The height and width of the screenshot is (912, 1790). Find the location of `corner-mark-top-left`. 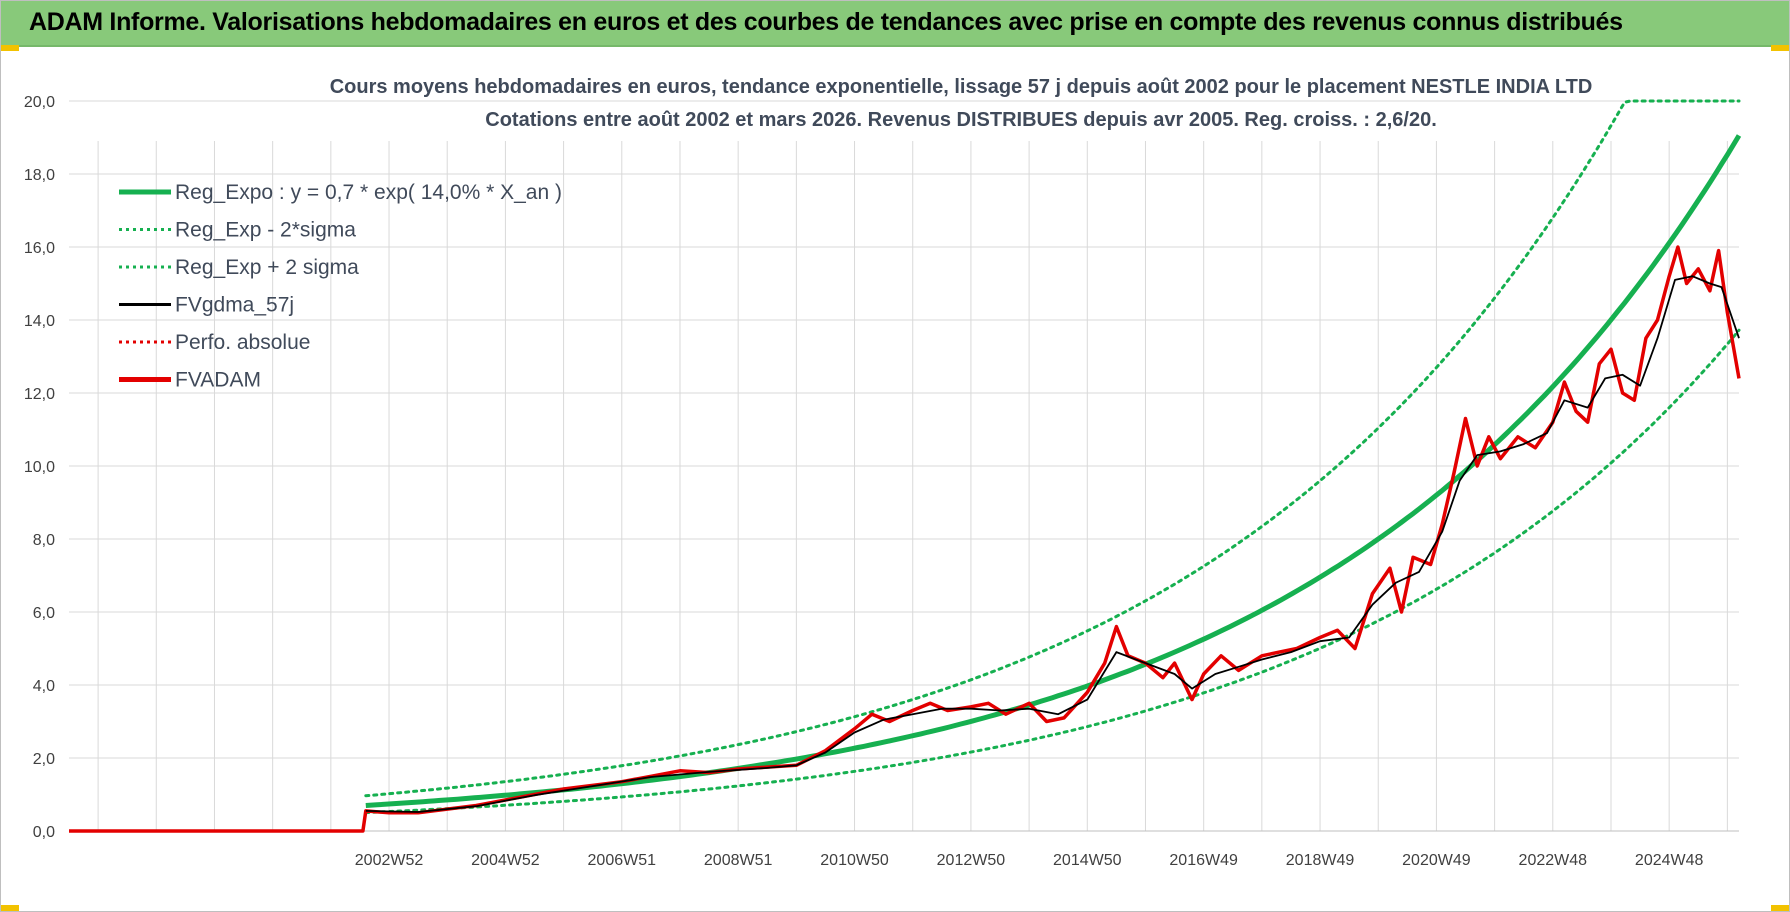

corner-mark-top-left is located at coordinates (10, 48).